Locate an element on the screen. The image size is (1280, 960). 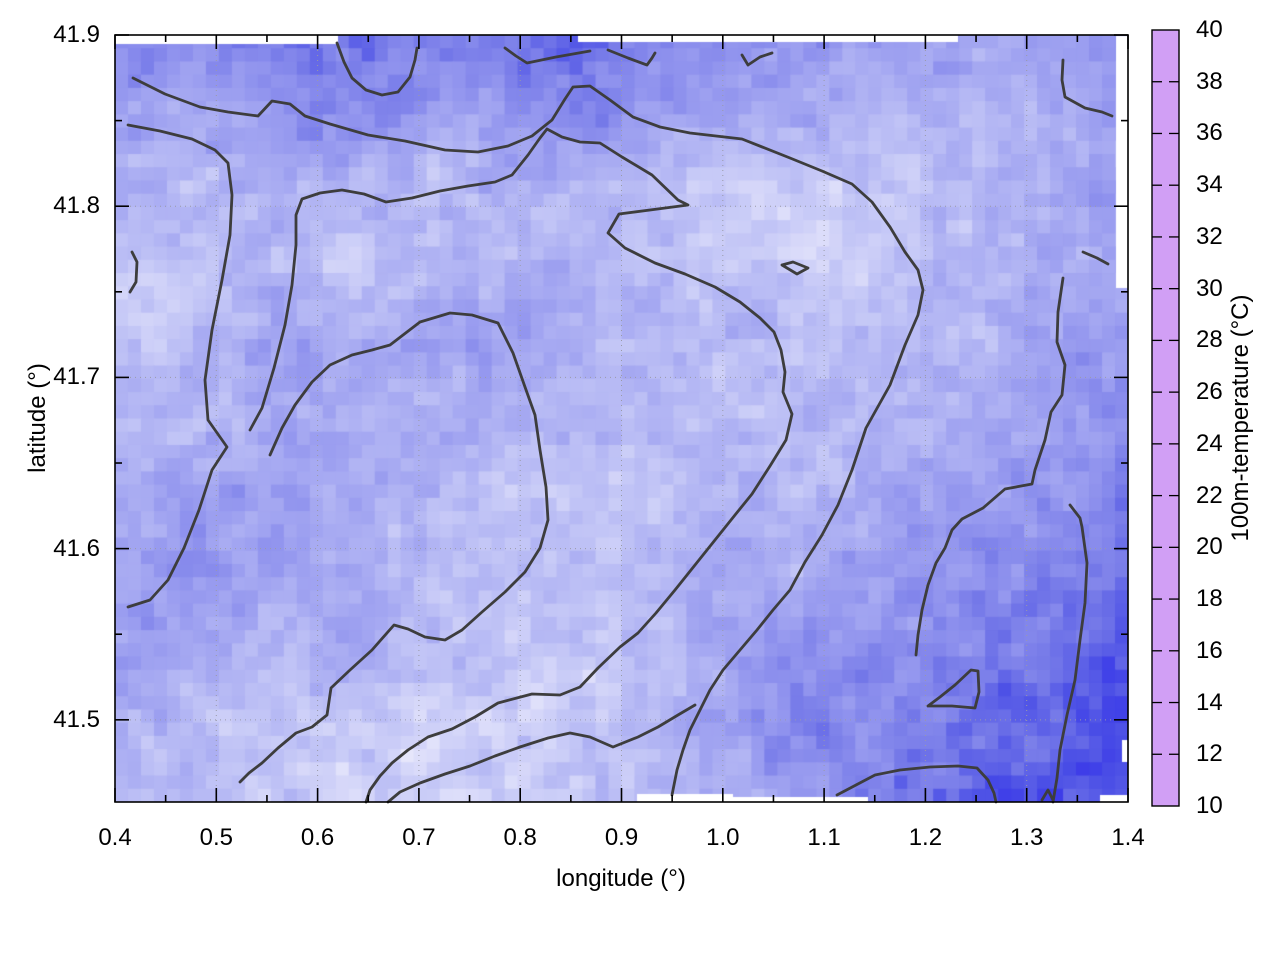
colorbar-tick-label: 36 is located at coordinates (1209, 133).